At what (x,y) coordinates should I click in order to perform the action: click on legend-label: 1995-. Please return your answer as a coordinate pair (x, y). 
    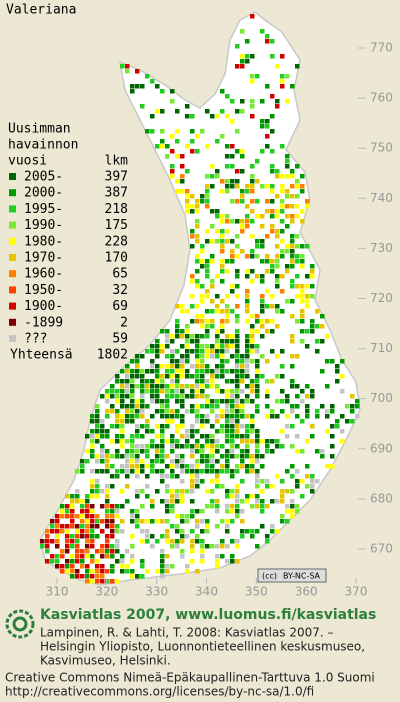
    Looking at the image, I should click on (43, 209).